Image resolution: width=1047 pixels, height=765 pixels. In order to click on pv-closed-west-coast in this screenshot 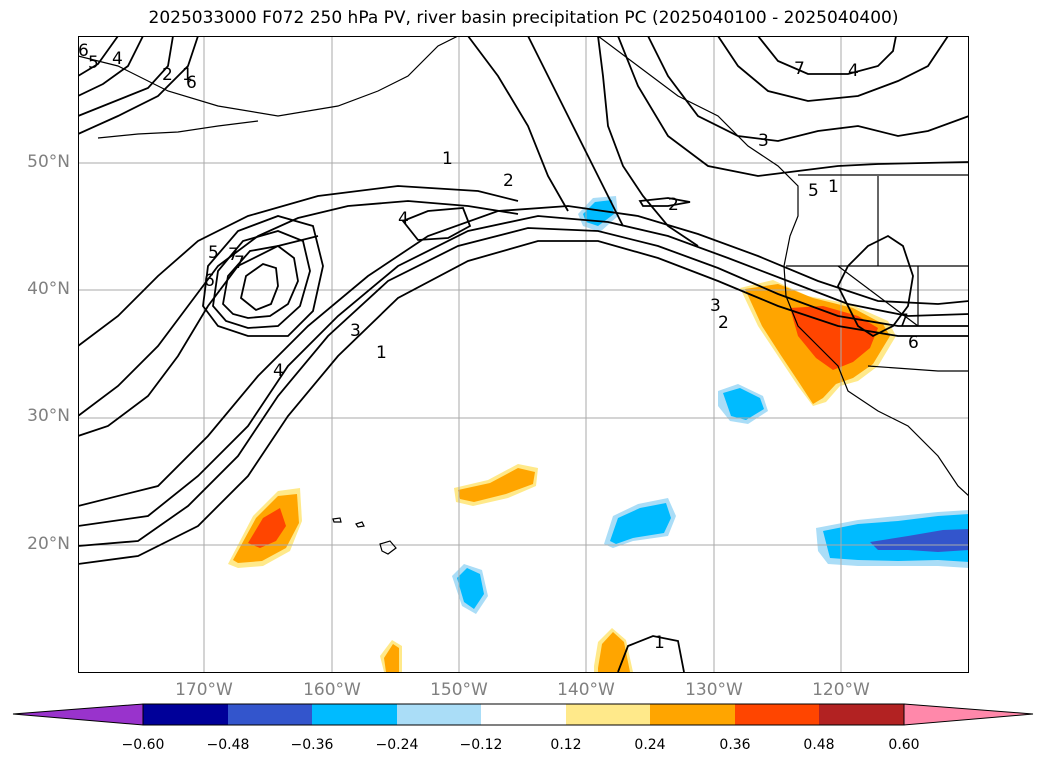, I will do `click(875, 286)`.